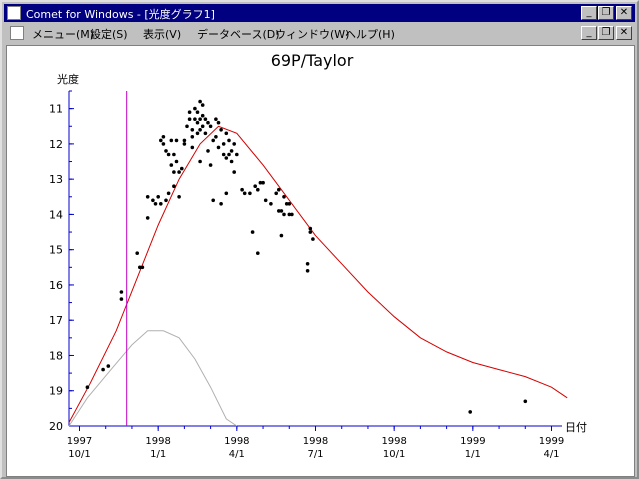  What do you see at coordinates (56, 214) in the screenshot?
I see `y-tick-label: 14` at bounding box center [56, 214].